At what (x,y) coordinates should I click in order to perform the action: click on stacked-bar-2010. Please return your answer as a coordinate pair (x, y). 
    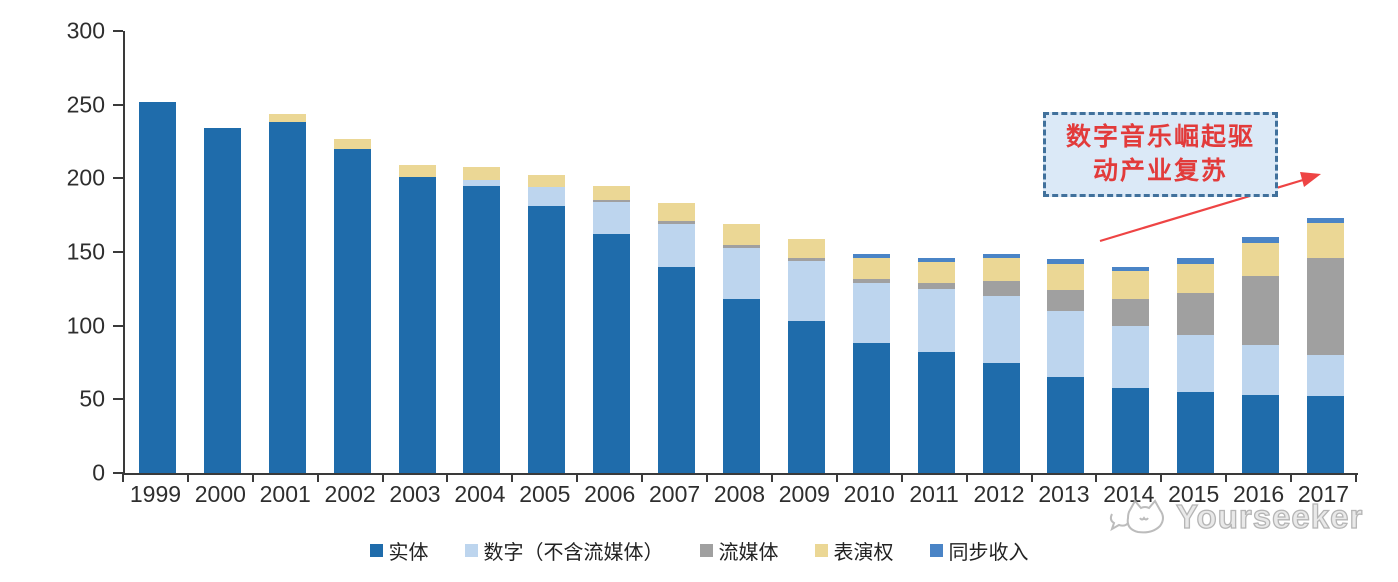
    Looking at the image, I should click on (871, 363).